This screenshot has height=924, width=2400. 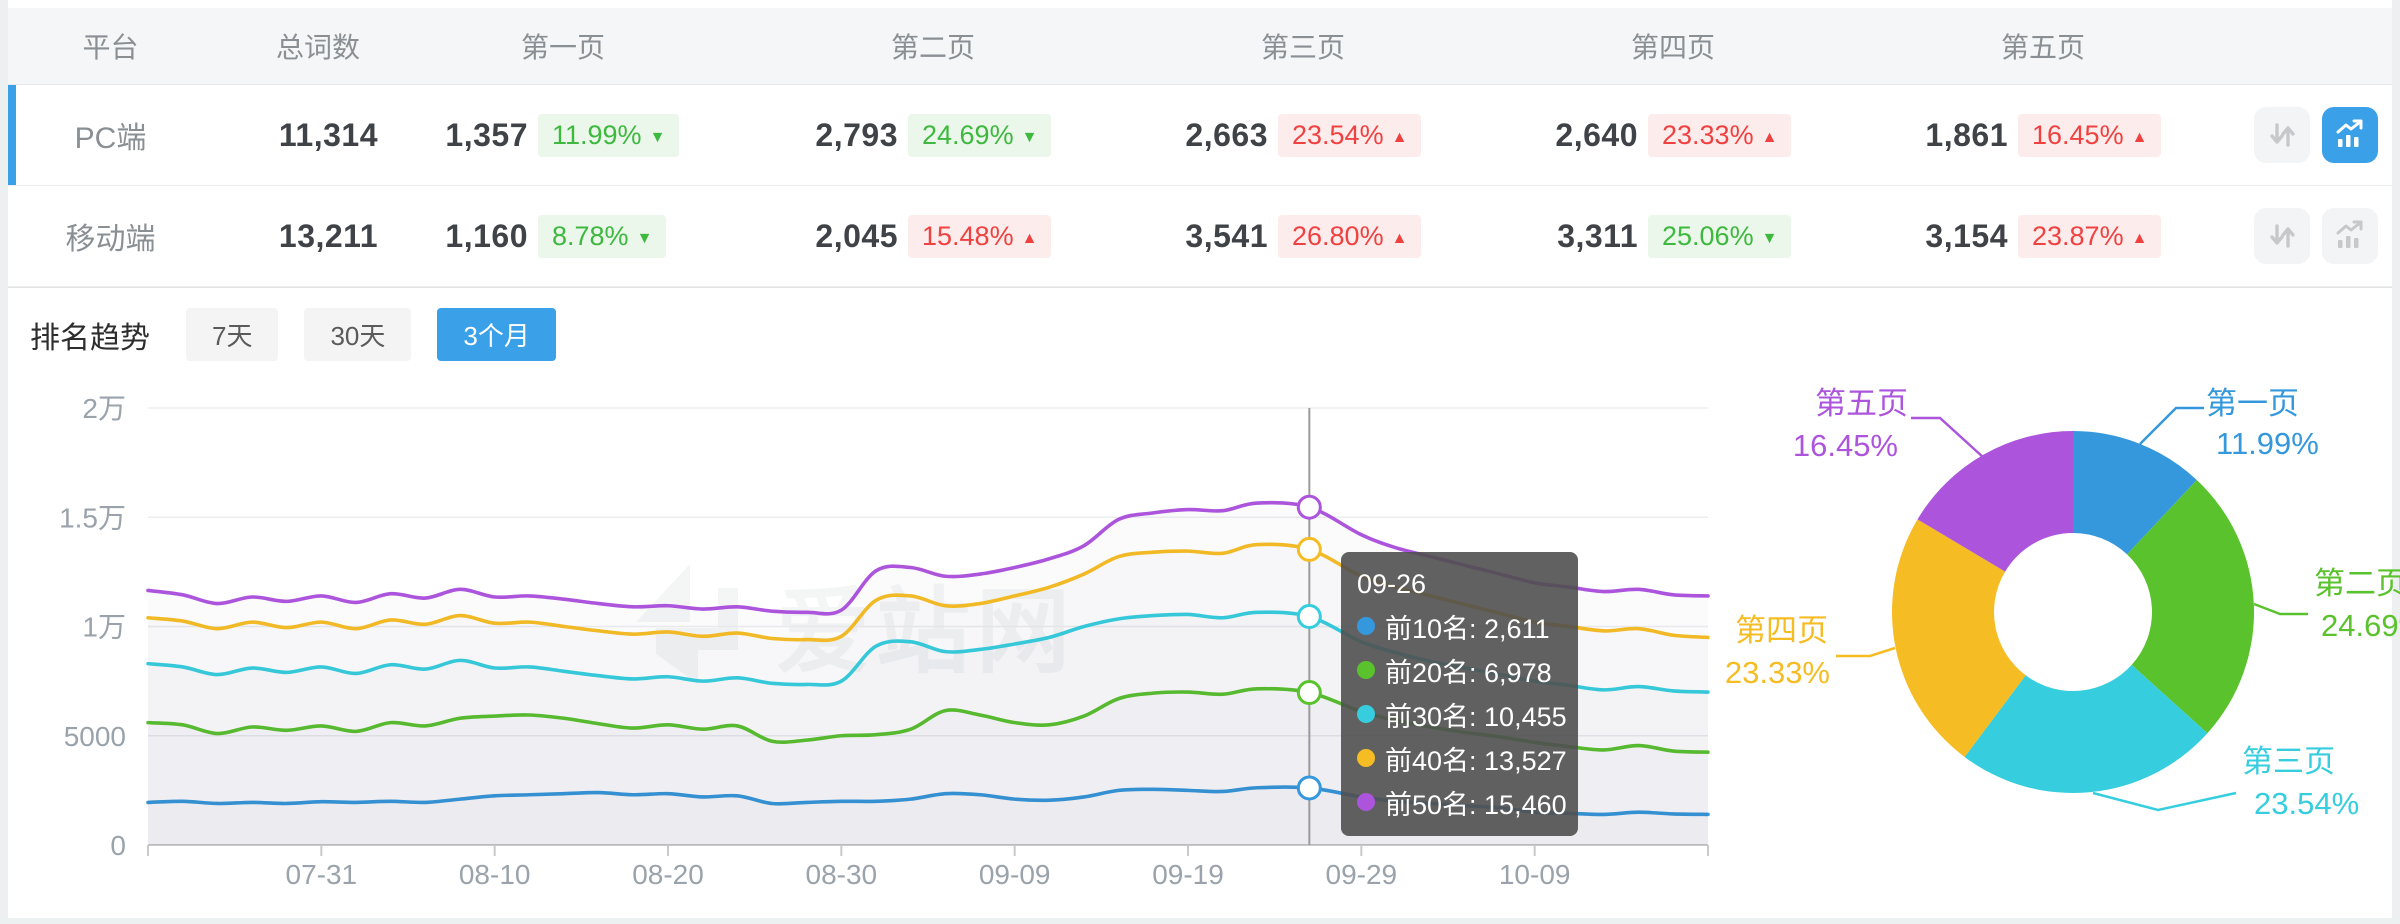 I want to click on page2-count: 2,793, so click(x=856, y=134).